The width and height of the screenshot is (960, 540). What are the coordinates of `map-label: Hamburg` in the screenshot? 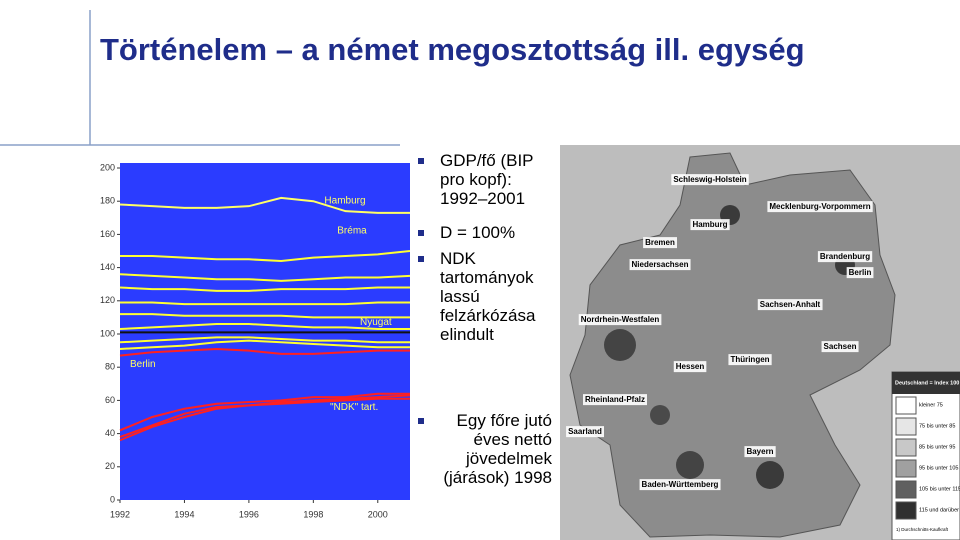 It's located at (709, 224).